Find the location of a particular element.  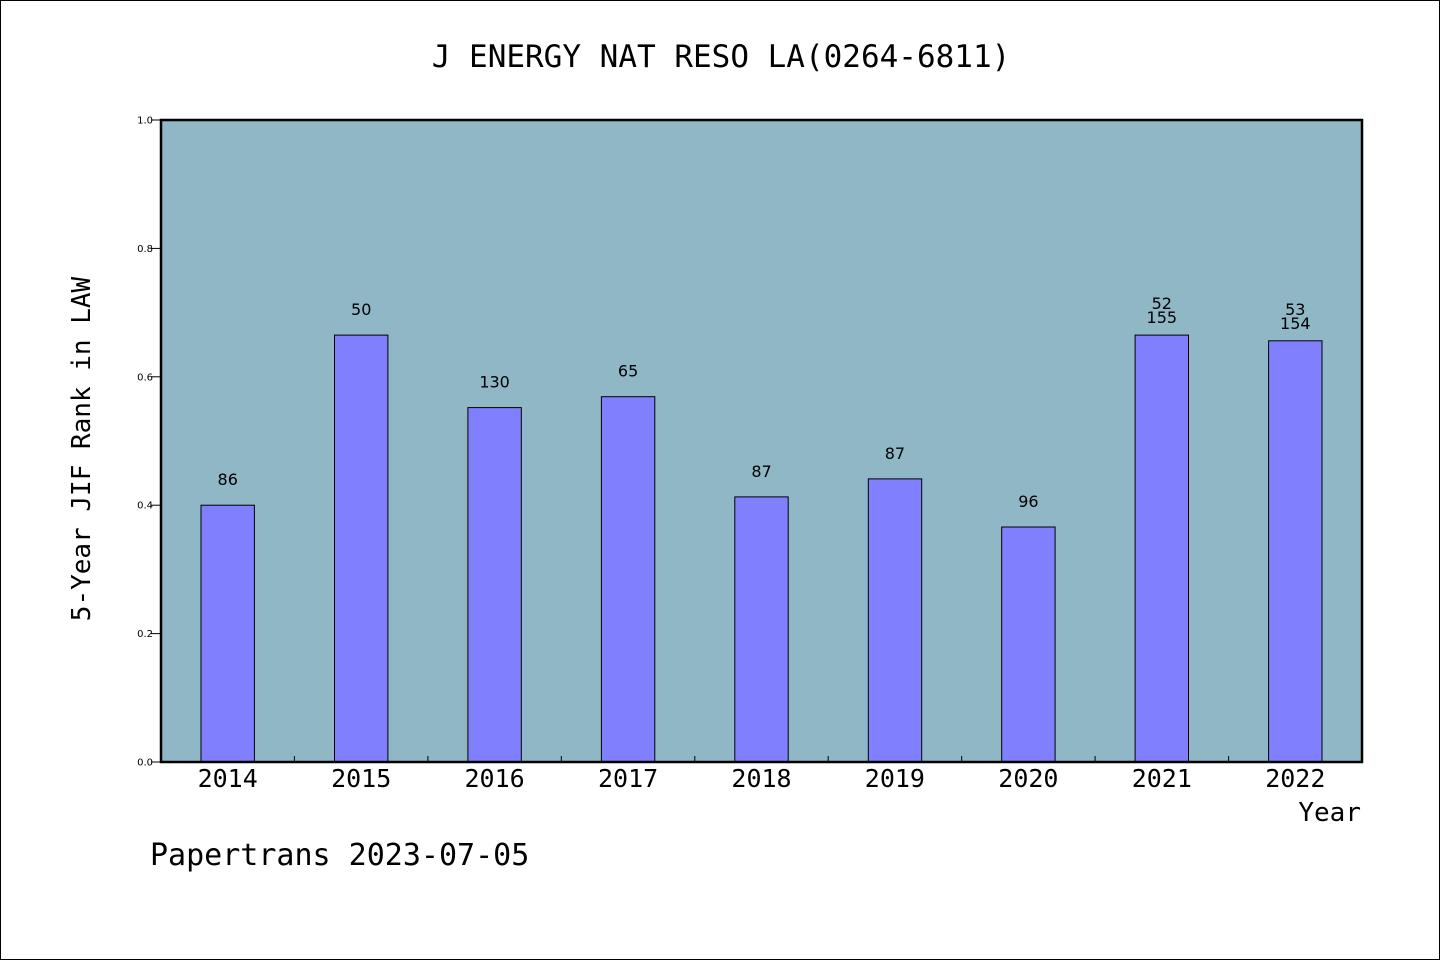

footer-credit: Papertrans 2023-07-05 is located at coordinates (339, 855).